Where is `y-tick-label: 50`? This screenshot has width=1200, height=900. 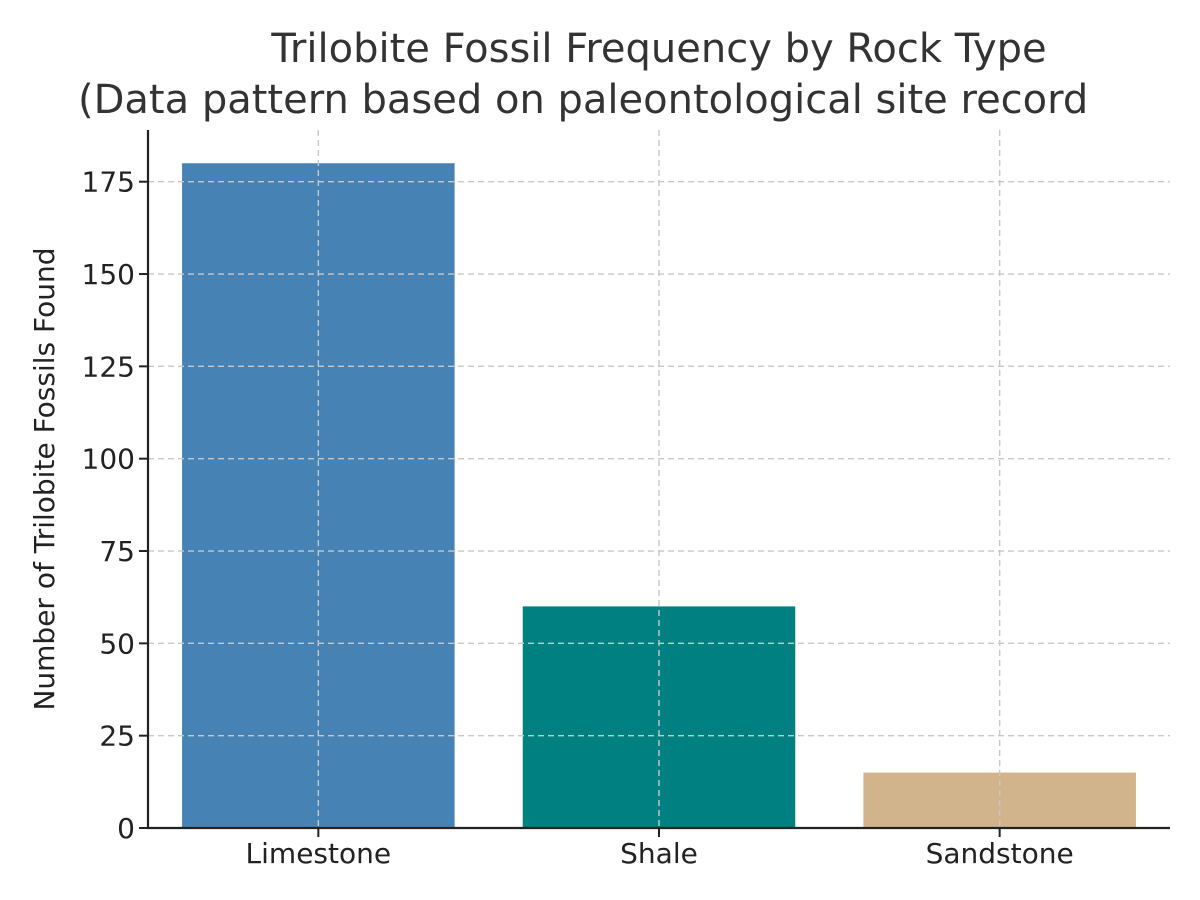 y-tick-label: 50 is located at coordinates (117, 643).